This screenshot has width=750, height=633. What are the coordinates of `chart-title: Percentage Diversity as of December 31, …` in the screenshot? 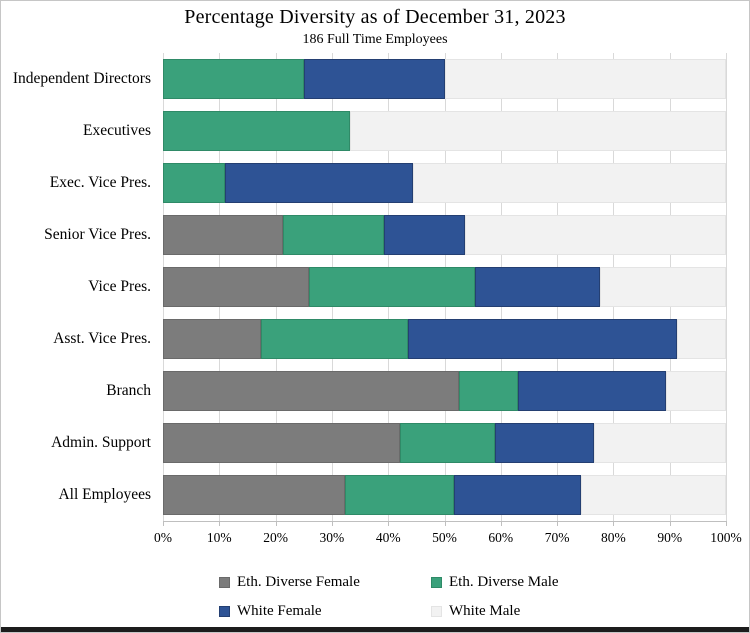 It's located at (375, 17).